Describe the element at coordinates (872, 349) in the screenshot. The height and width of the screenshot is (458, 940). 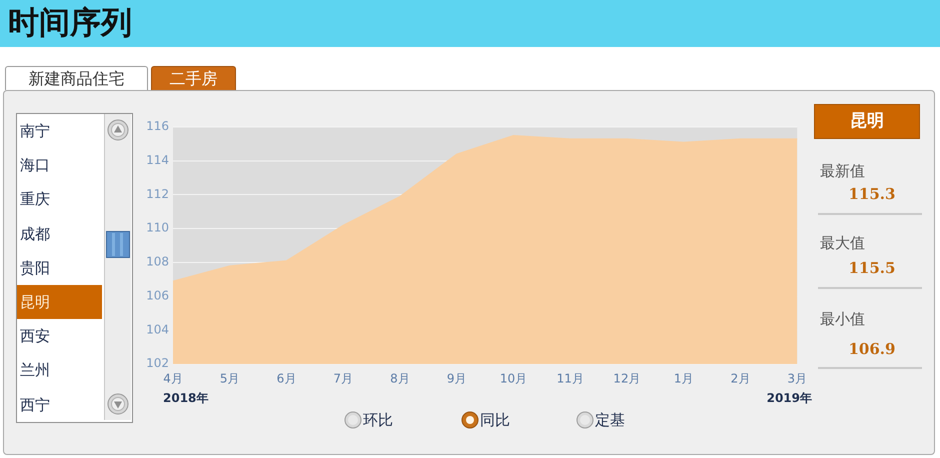
I see `text: 106.9` at that location.